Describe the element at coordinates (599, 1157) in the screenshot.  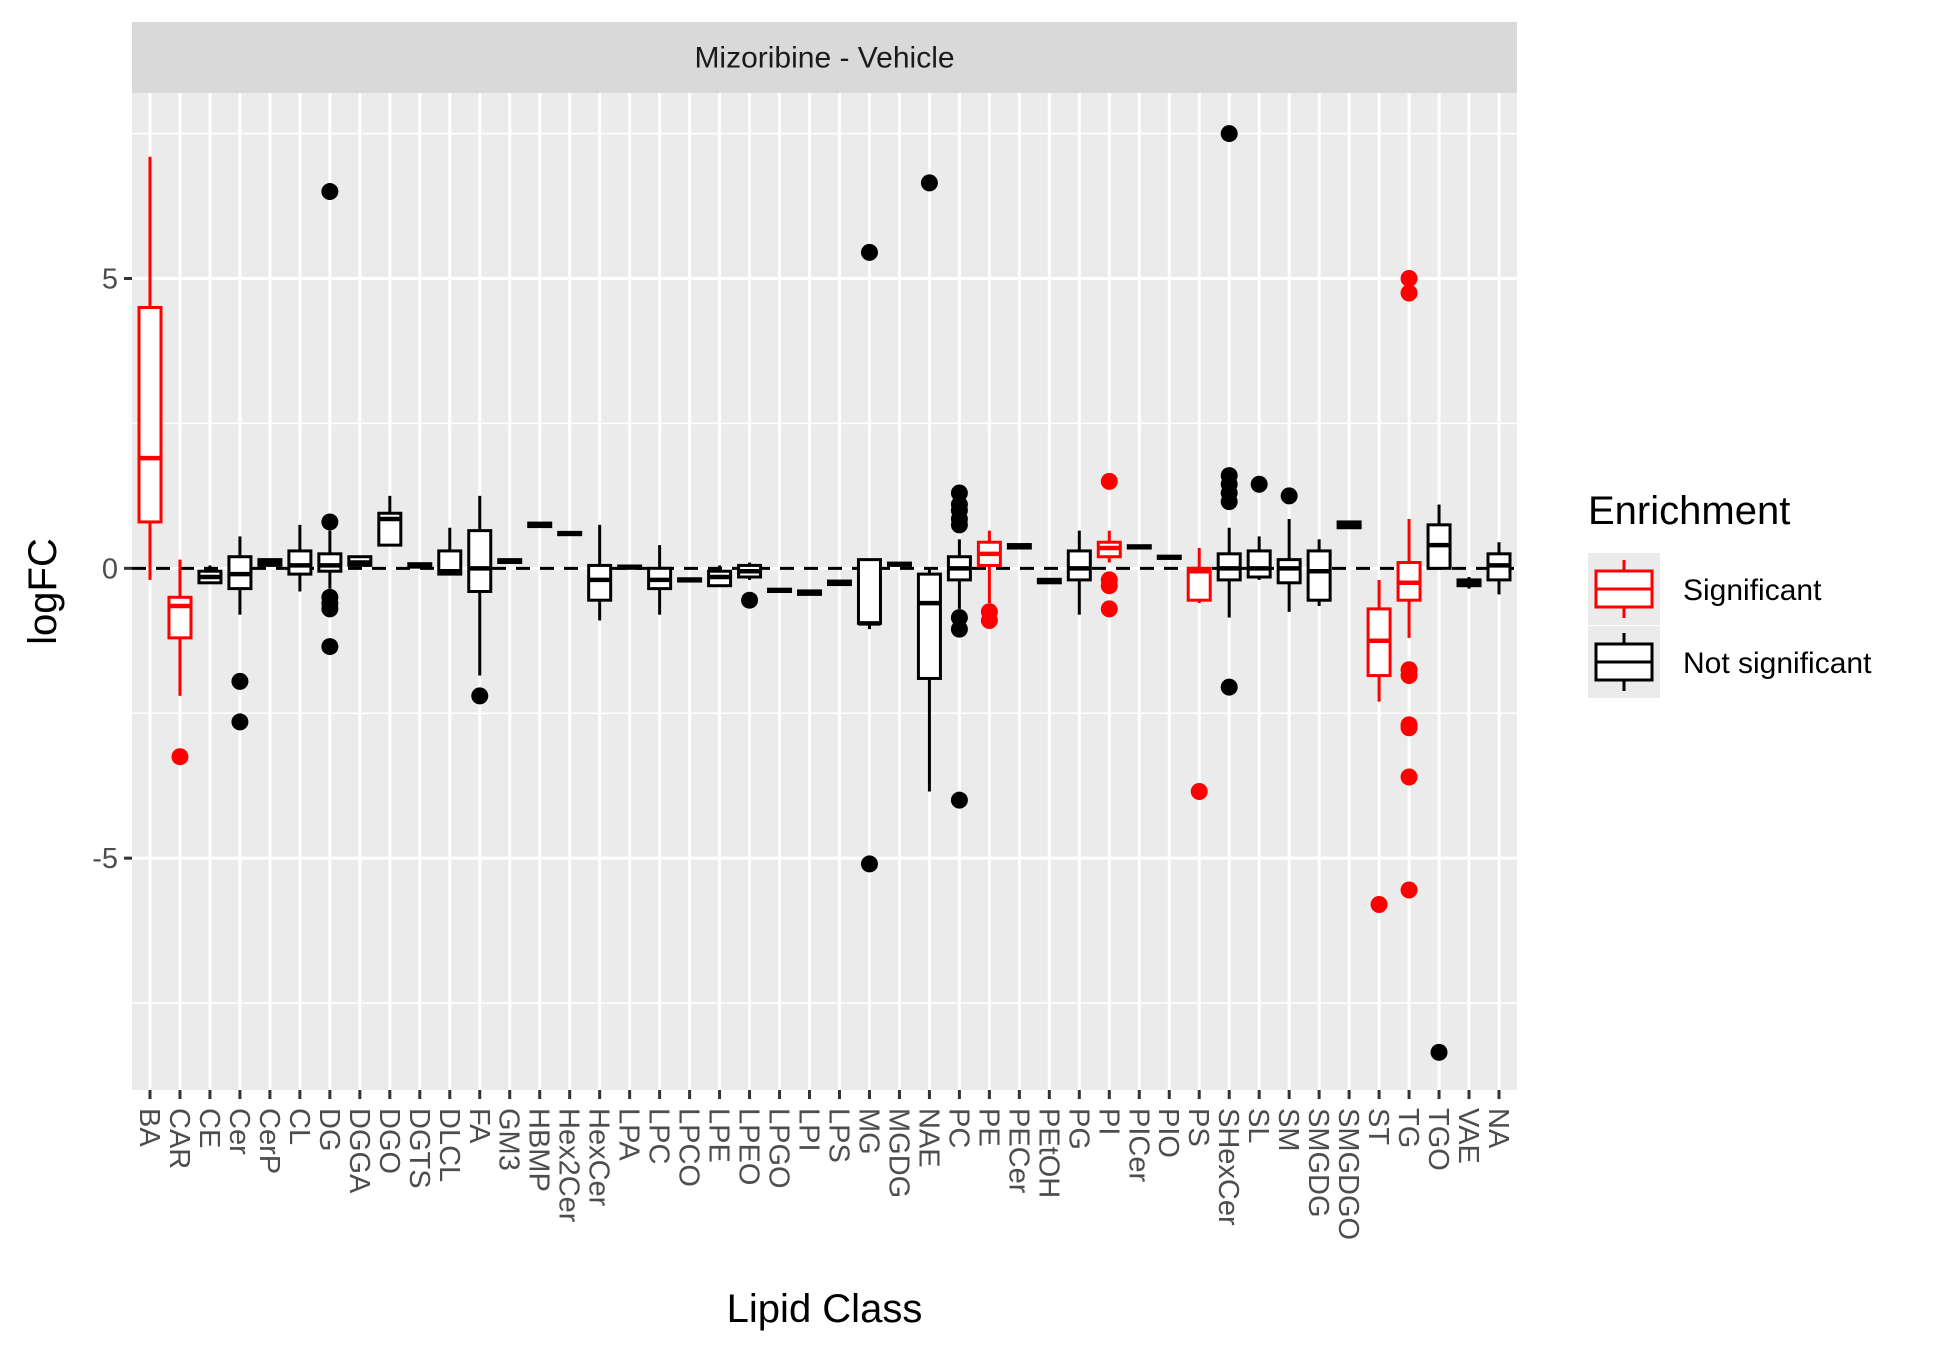
I see `x-tick-label: HexCer` at that location.